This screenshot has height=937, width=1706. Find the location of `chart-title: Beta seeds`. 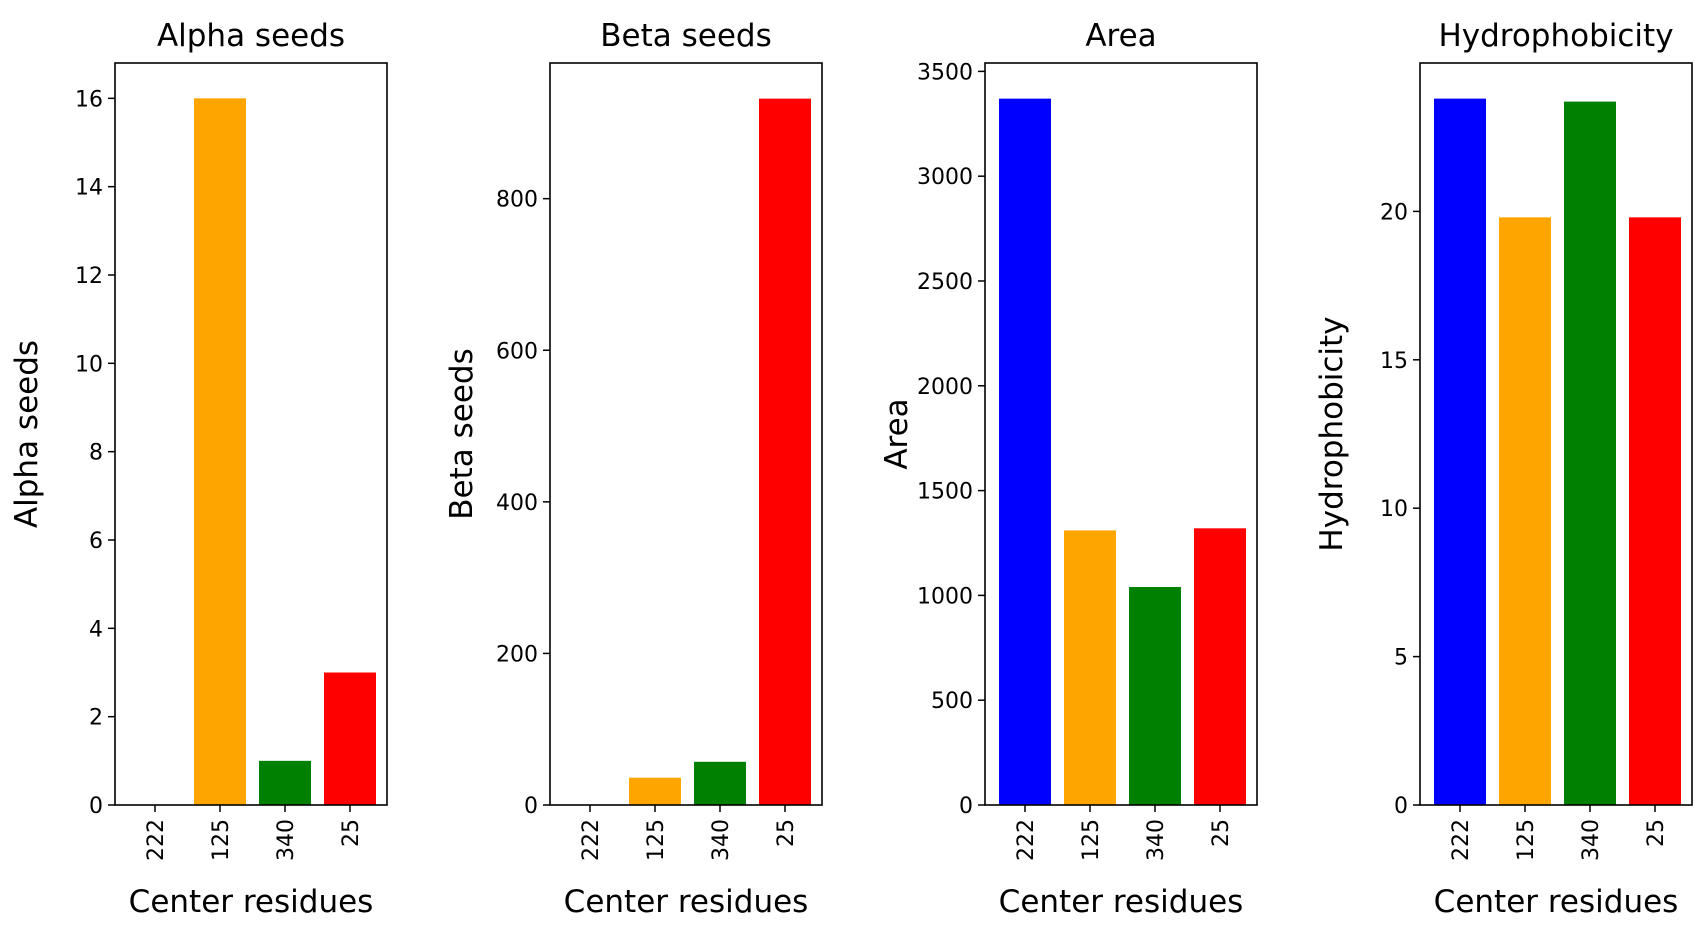

chart-title: Beta seeds is located at coordinates (685, 36).